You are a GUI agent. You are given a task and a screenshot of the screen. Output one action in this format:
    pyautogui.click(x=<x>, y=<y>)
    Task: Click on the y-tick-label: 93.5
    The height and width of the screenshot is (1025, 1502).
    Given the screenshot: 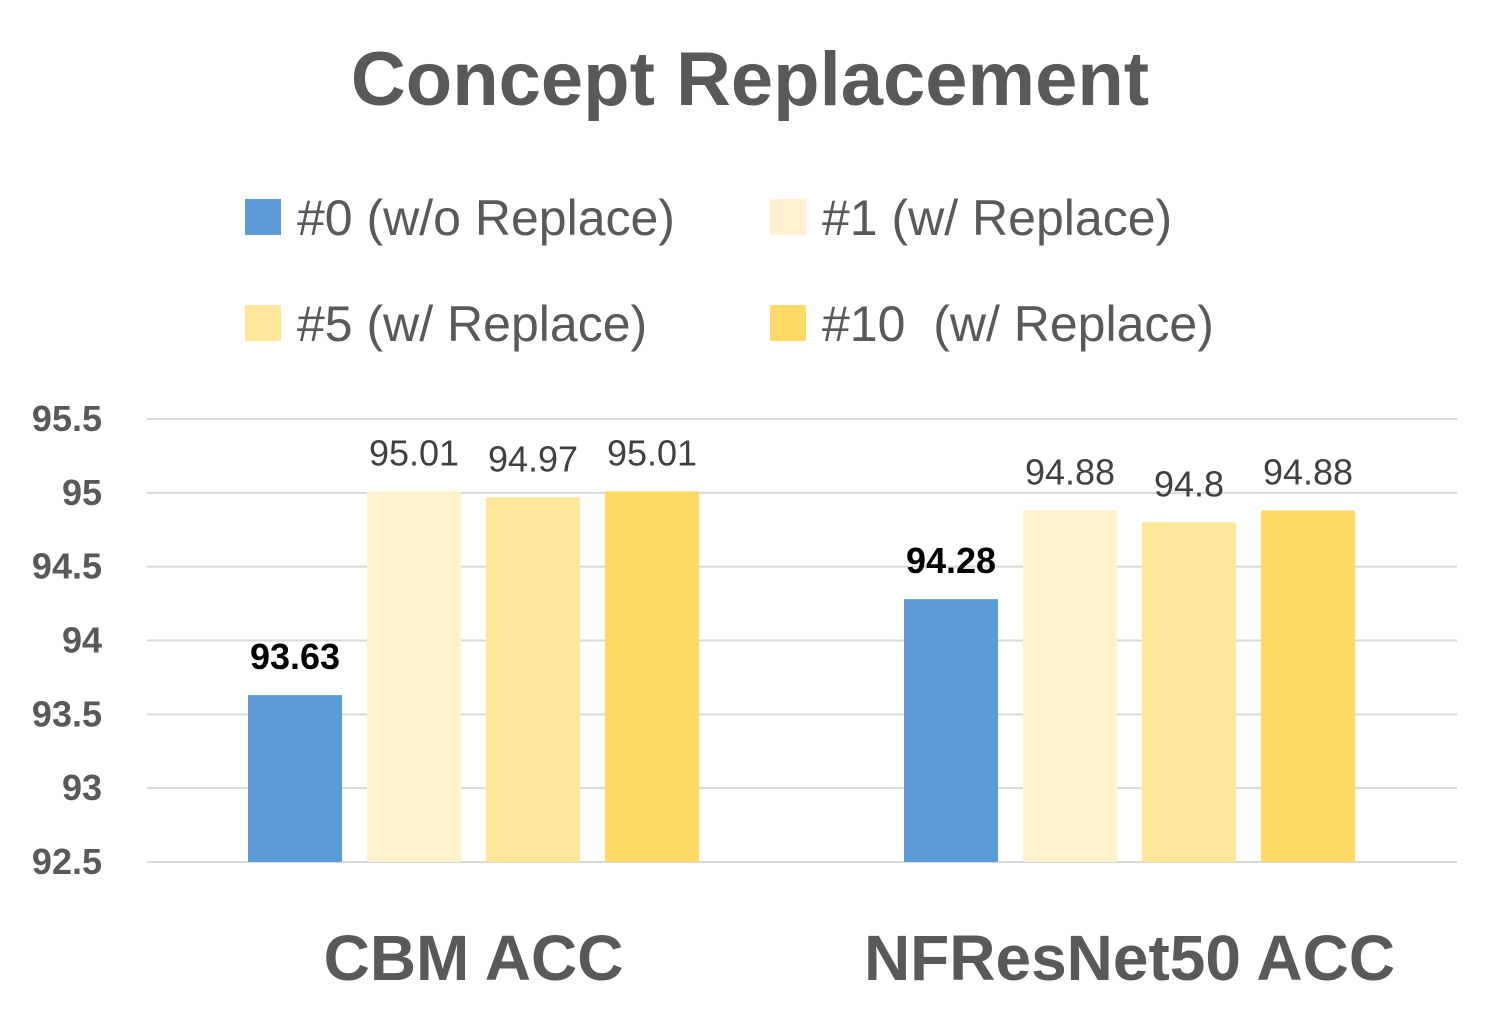 What is the action you would take?
    pyautogui.click(x=67, y=713)
    